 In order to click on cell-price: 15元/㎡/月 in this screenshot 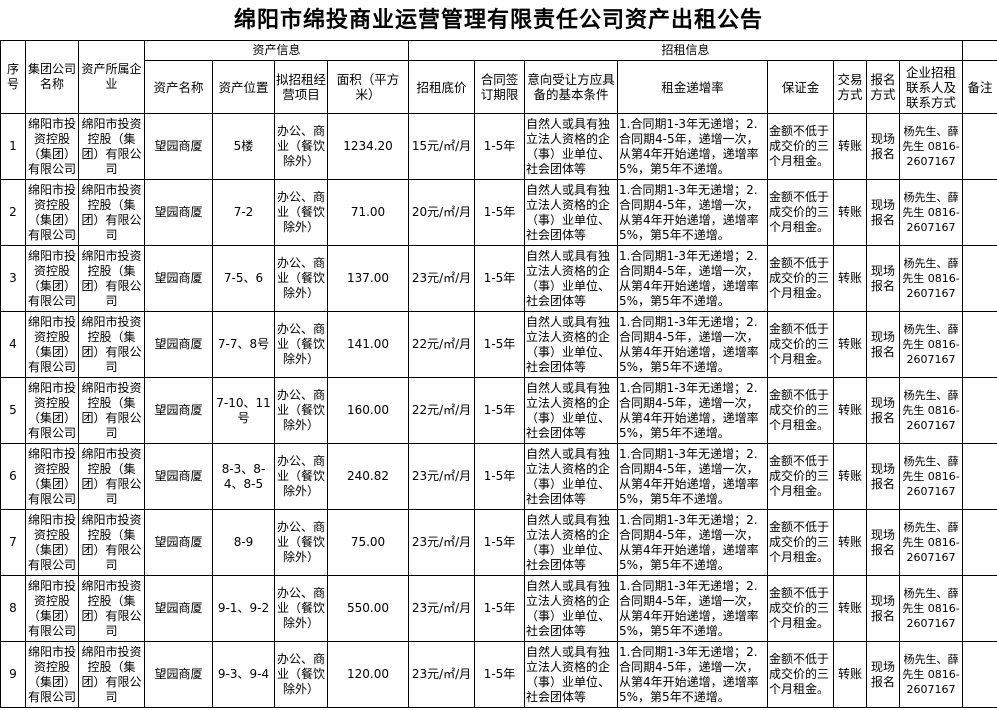, I will do `click(442, 146)`.